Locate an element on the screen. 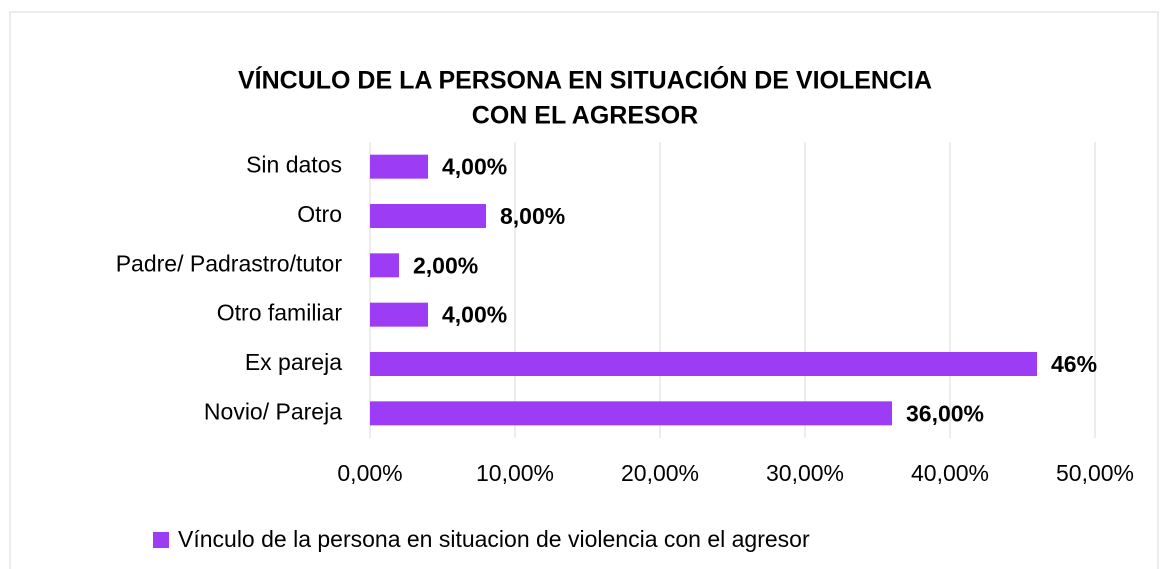 The width and height of the screenshot is (1168, 569). value-label: 36,00% is located at coordinates (945, 413).